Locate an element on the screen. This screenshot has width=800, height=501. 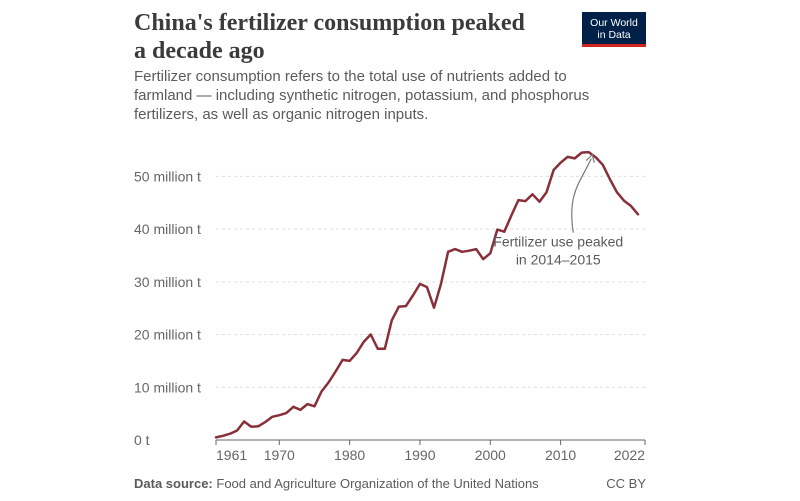
logo-line-2: in Data is located at coordinates (614, 35).